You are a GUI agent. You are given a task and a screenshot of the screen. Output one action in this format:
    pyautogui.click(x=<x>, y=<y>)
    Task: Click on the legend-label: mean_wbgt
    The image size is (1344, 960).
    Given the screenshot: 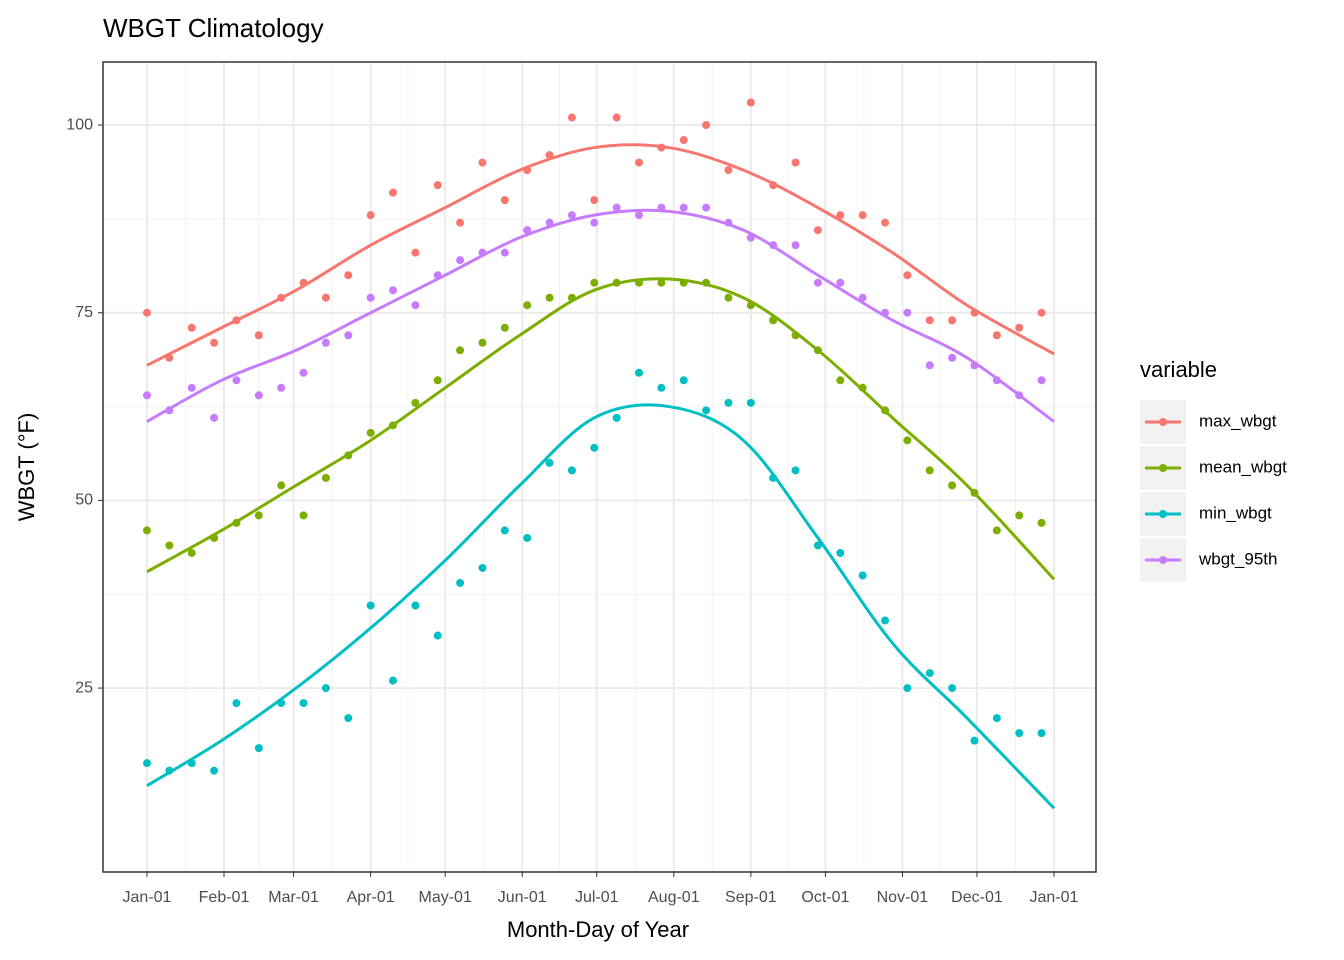 What is the action you would take?
    pyautogui.click(x=1243, y=466)
    